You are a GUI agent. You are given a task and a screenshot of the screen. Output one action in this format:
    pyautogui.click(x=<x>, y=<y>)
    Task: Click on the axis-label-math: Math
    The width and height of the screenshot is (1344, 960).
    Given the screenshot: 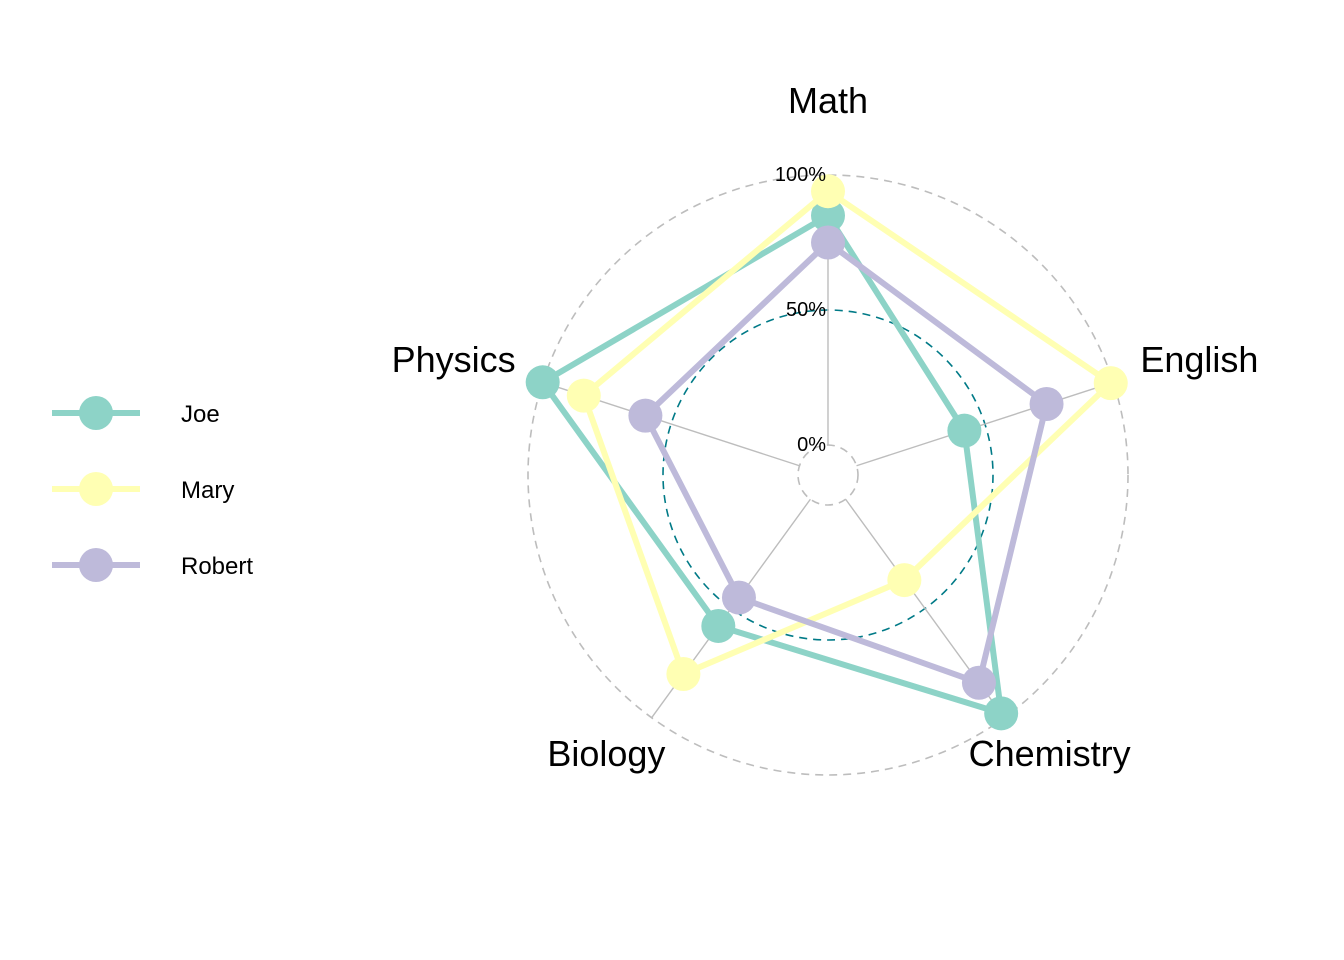 What is the action you would take?
    pyautogui.click(x=828, y=100)
    